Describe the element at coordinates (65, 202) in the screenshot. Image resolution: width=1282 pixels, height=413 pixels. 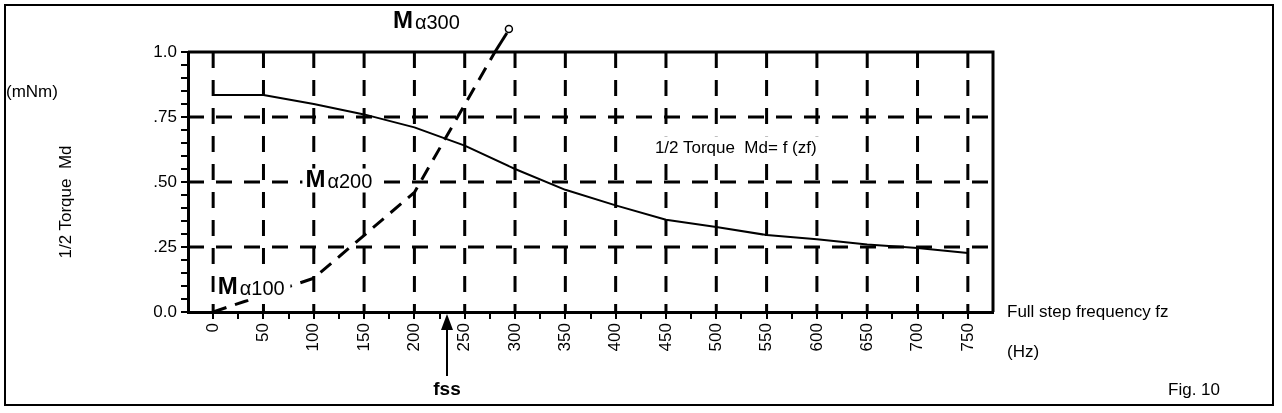
I see `y-axis-title: 1/2 Torque Md` at that location.